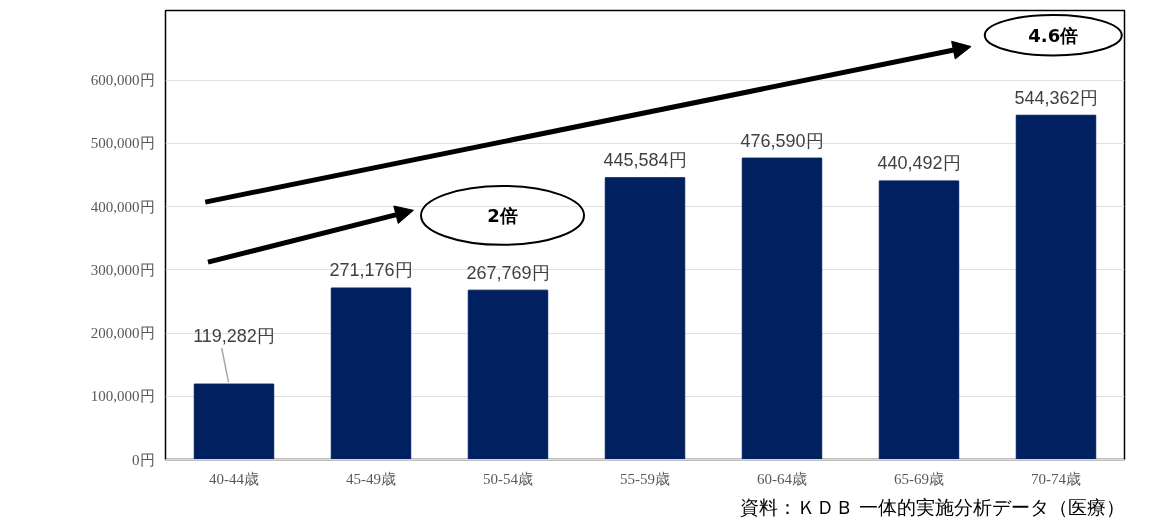 This screenshot has height=522, width=1164. What do you see at coordinates (782, 478) in the screenshot?
I see `x-tick-label: 60-64歳` at bounding box center [782, 478].